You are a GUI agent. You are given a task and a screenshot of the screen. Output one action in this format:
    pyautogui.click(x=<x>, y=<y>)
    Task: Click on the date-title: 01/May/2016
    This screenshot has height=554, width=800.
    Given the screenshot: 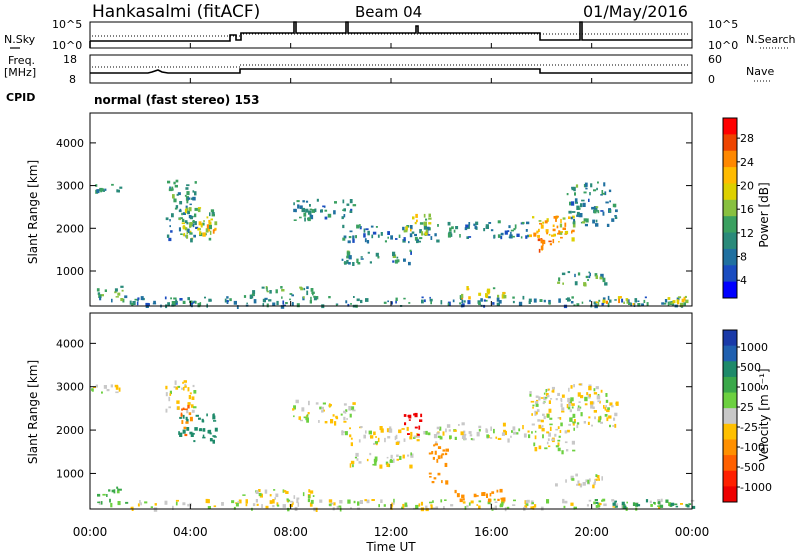 What is the action you would take?
    pyautogui.click(x=635, y=11)
    